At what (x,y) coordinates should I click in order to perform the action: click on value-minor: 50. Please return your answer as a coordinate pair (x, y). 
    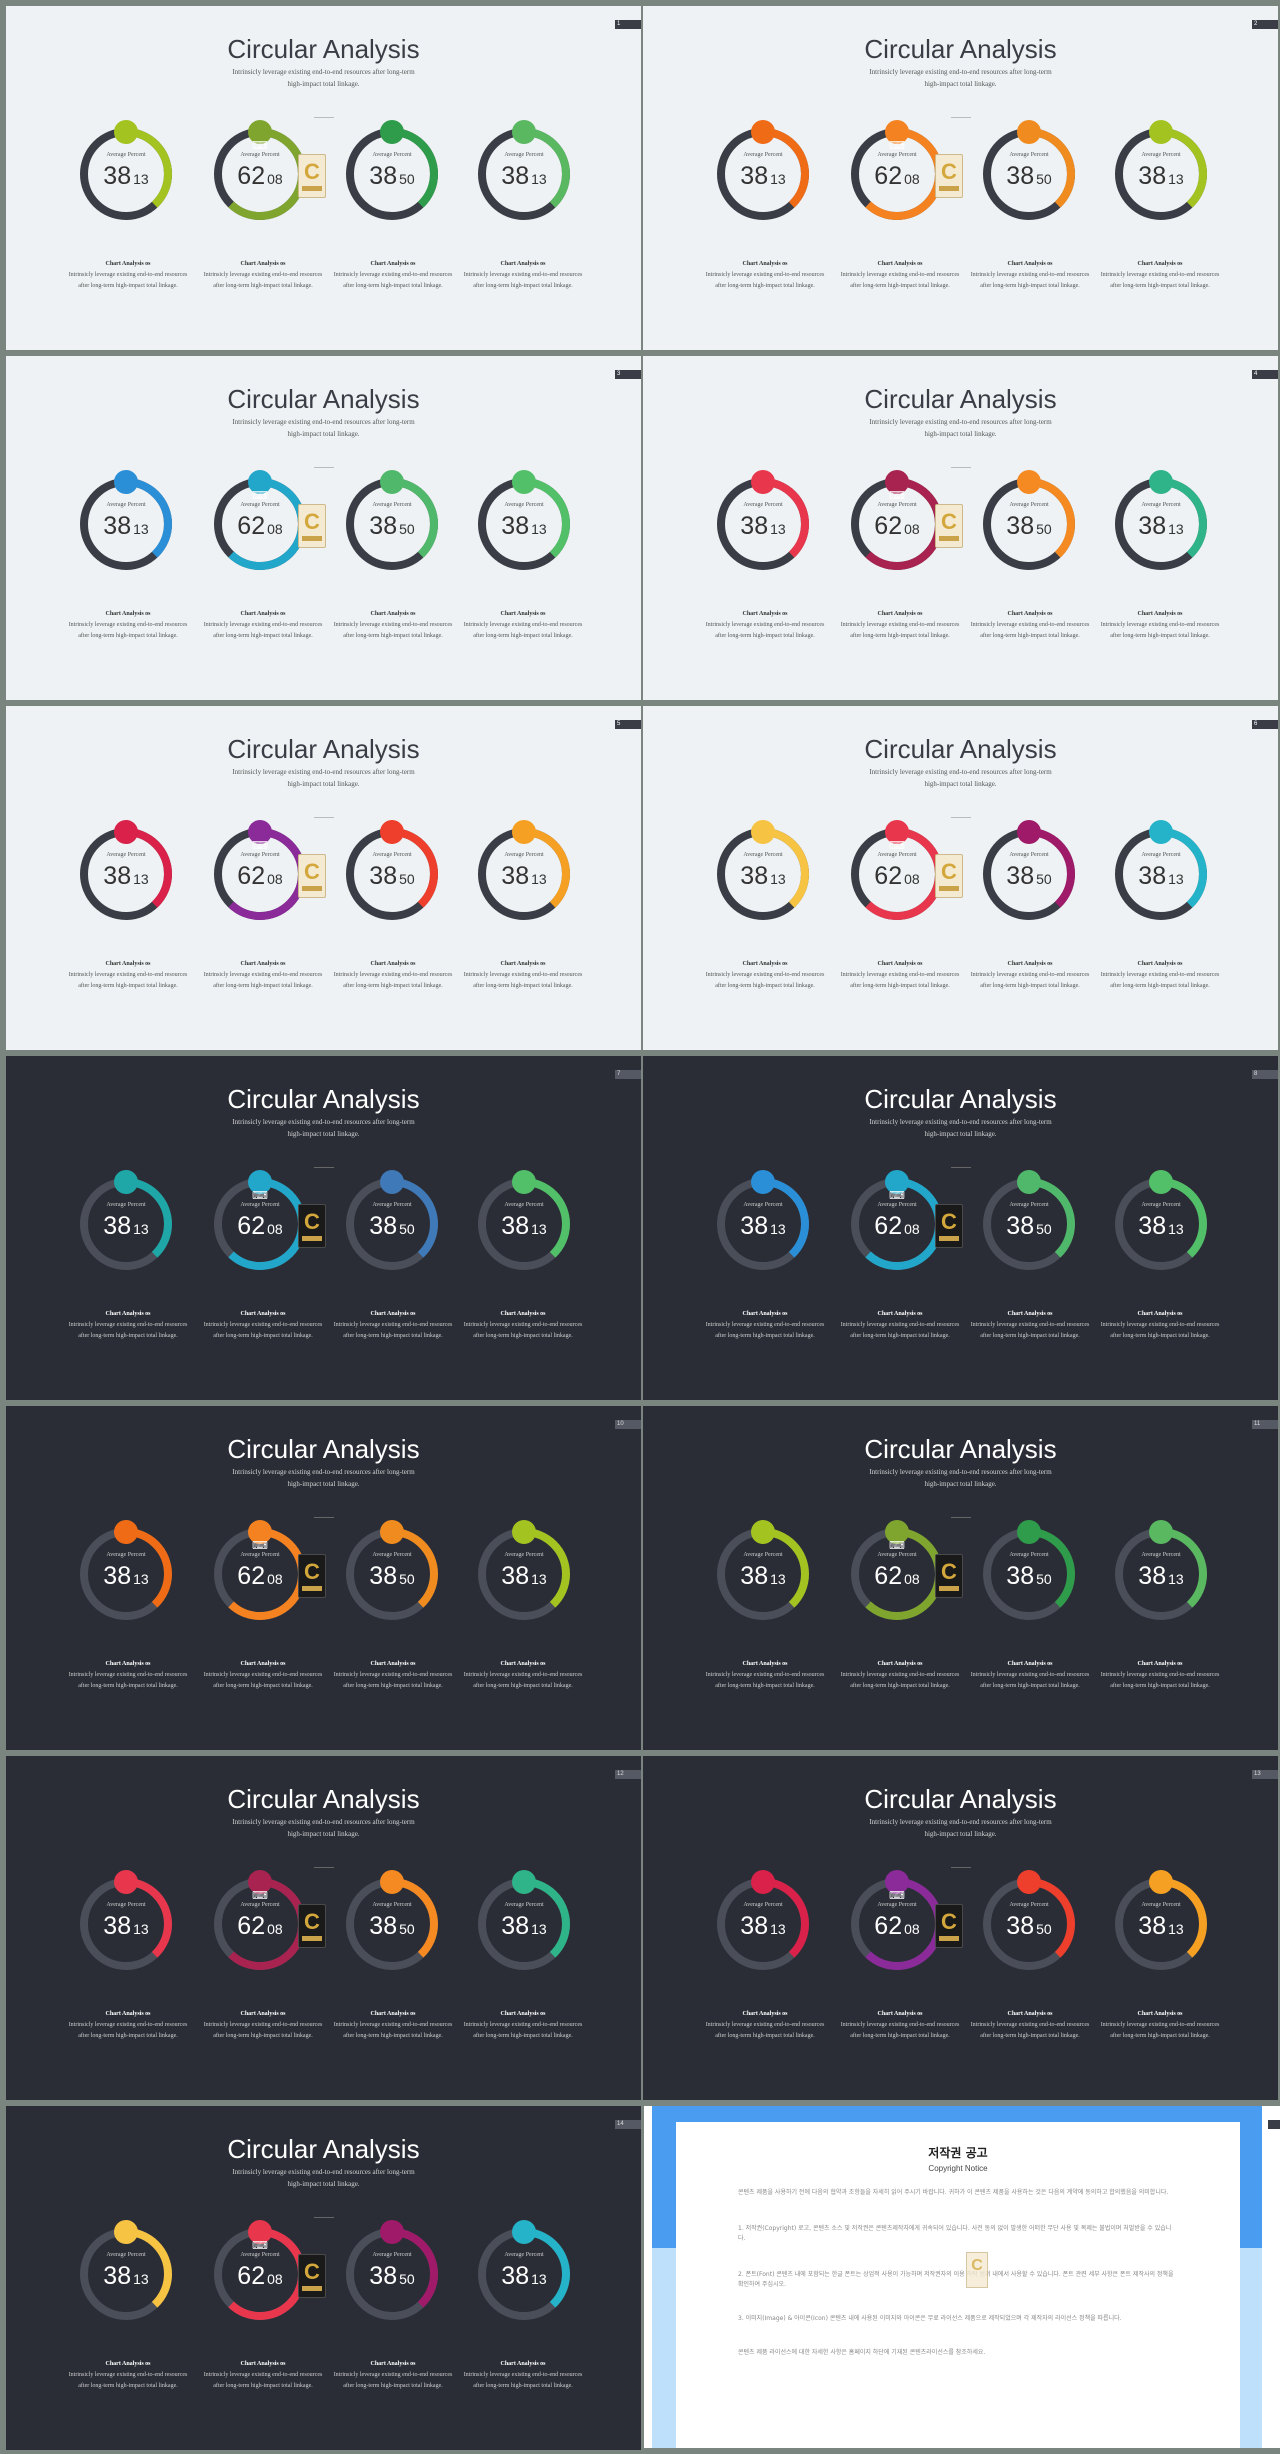
    Looking at the image, I should click on (407, 879).